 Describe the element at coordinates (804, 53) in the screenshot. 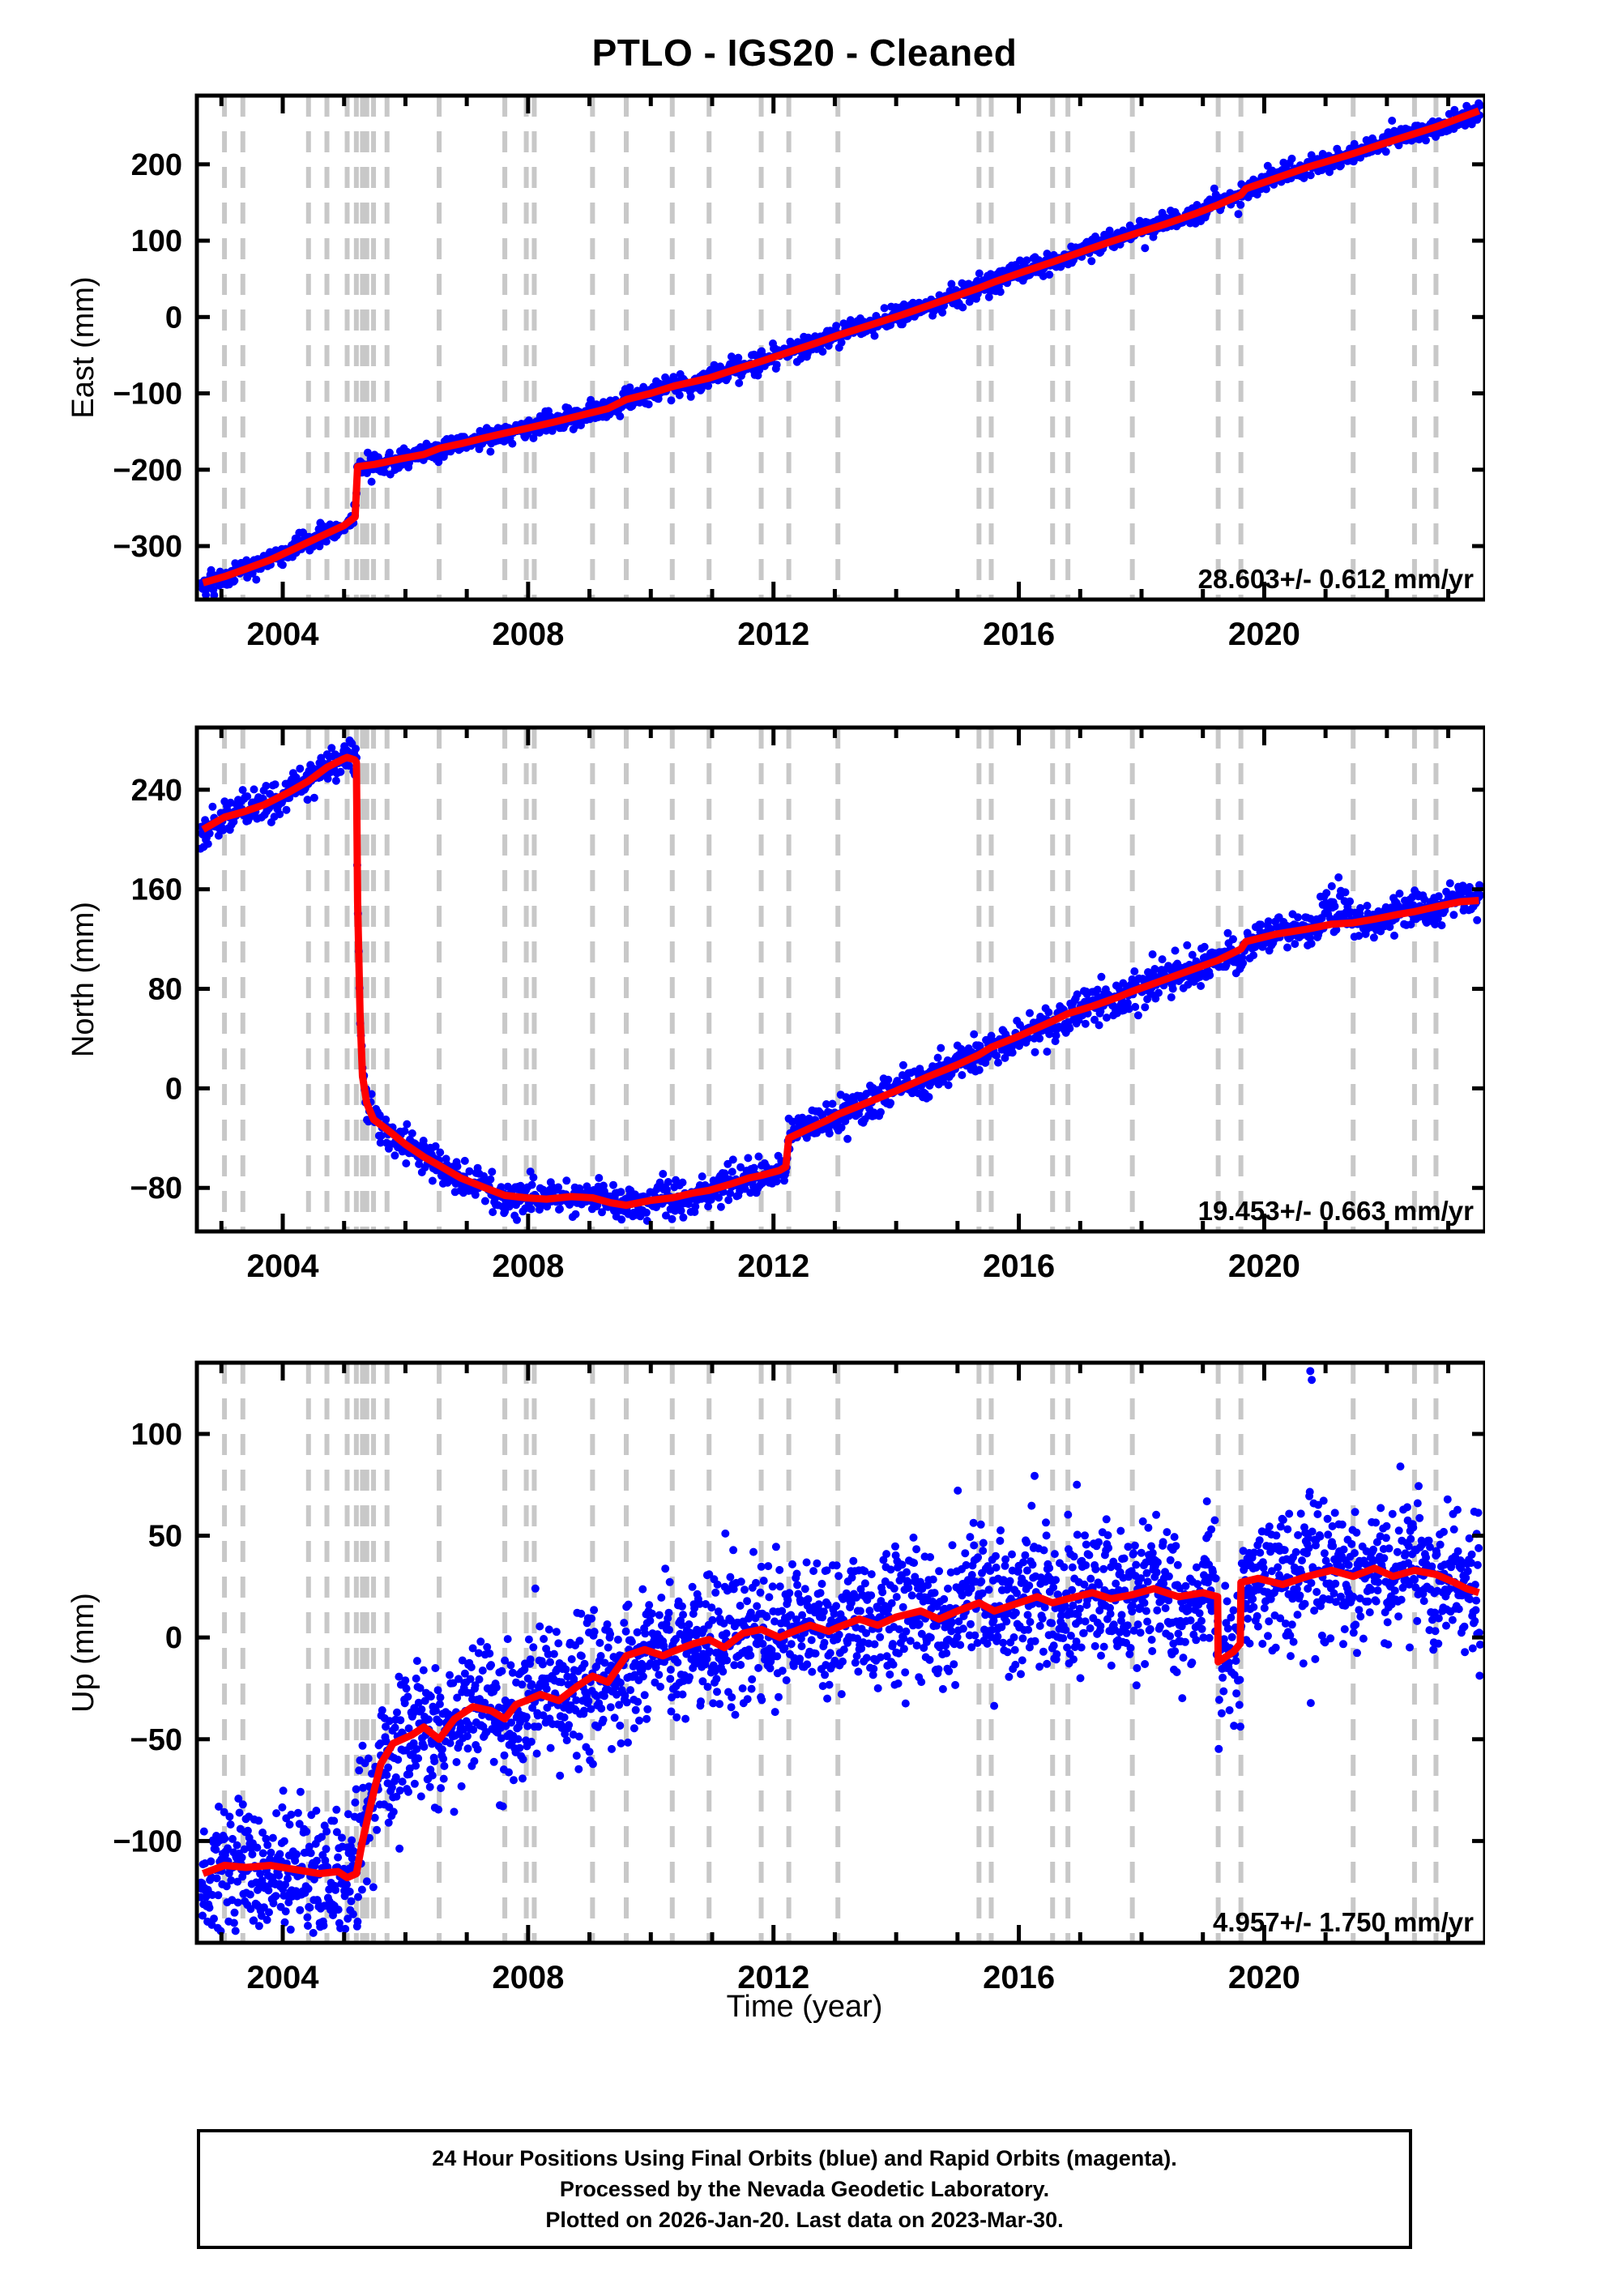

I see `page-title: PTLO - IGS20 - Cleaned` at that location.